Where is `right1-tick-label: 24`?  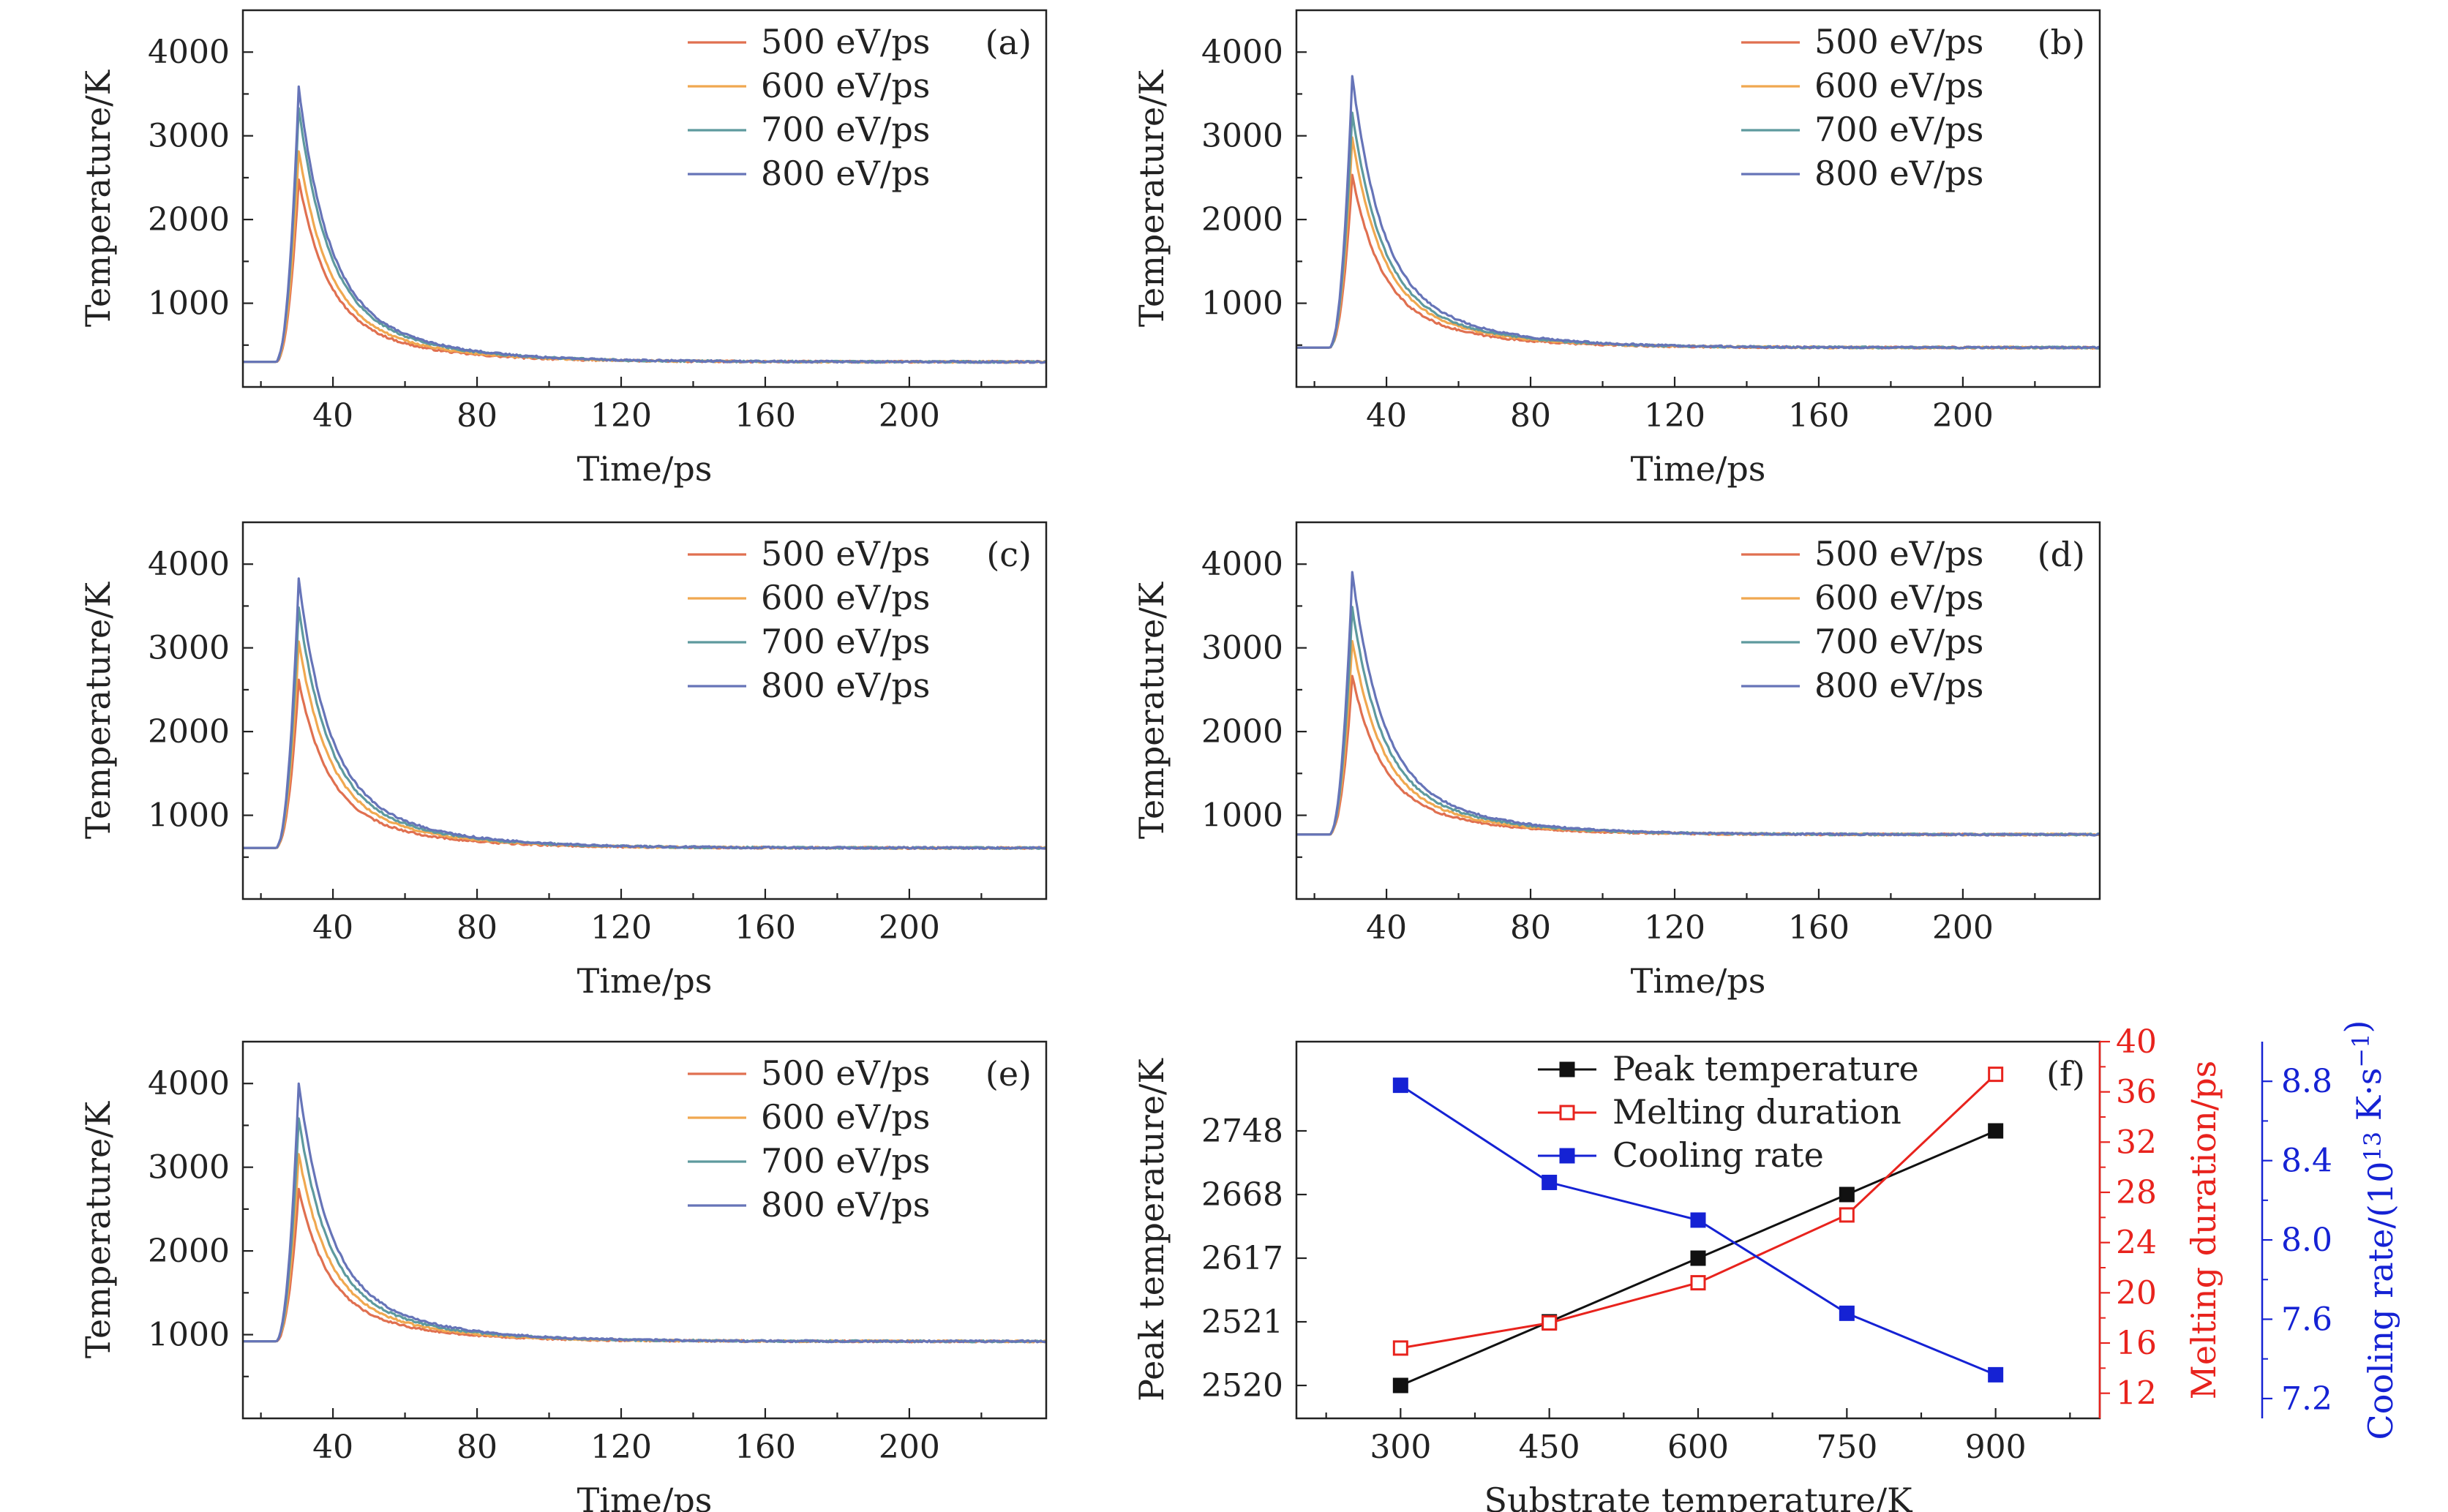
right1-tick-label: 24 is located at coordinates (2136, 1244).